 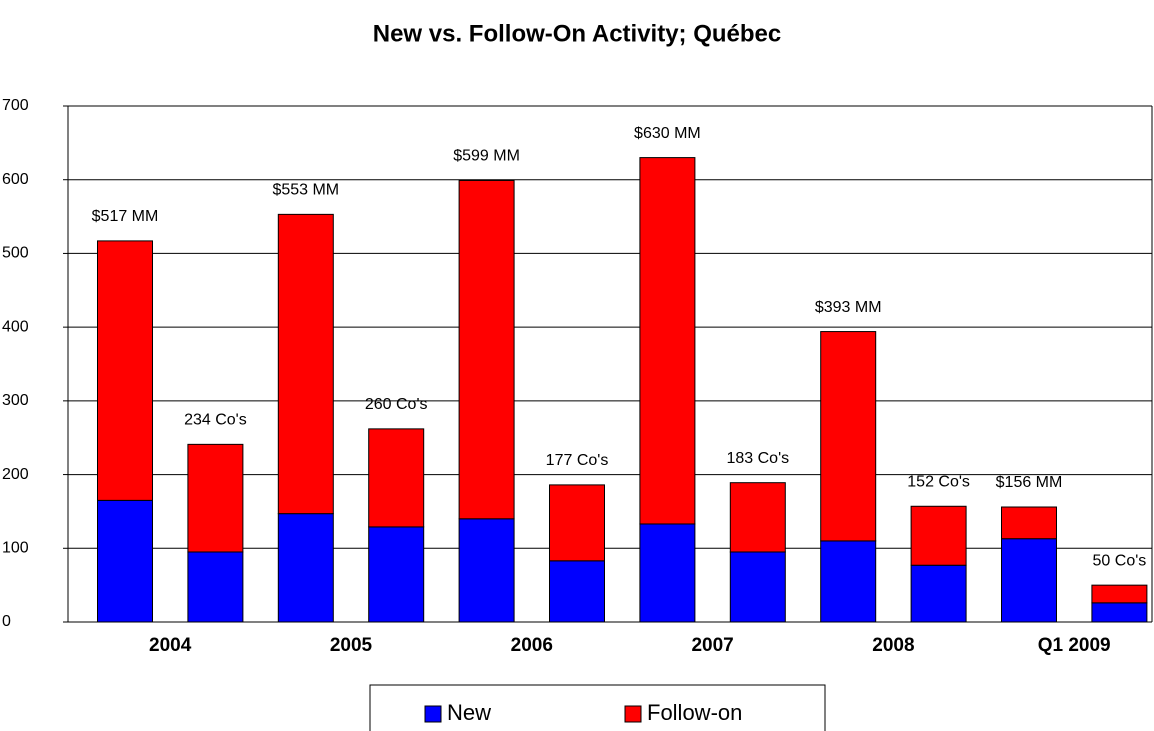 I want to click on x-tick-label: 2006, so click(x=532, y=645).